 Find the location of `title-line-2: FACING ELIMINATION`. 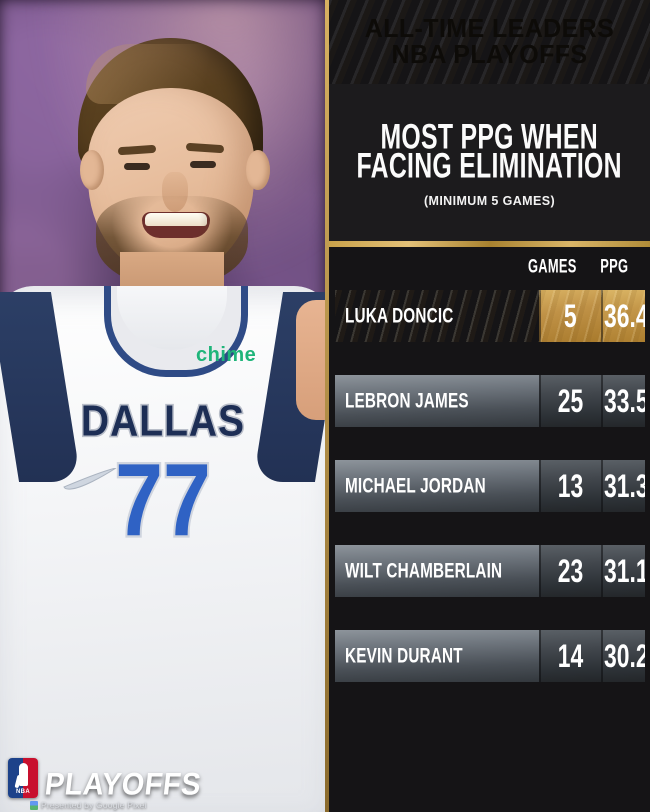

title-line-2: FACING ELIMINATION is located at coordinates (489, 166).